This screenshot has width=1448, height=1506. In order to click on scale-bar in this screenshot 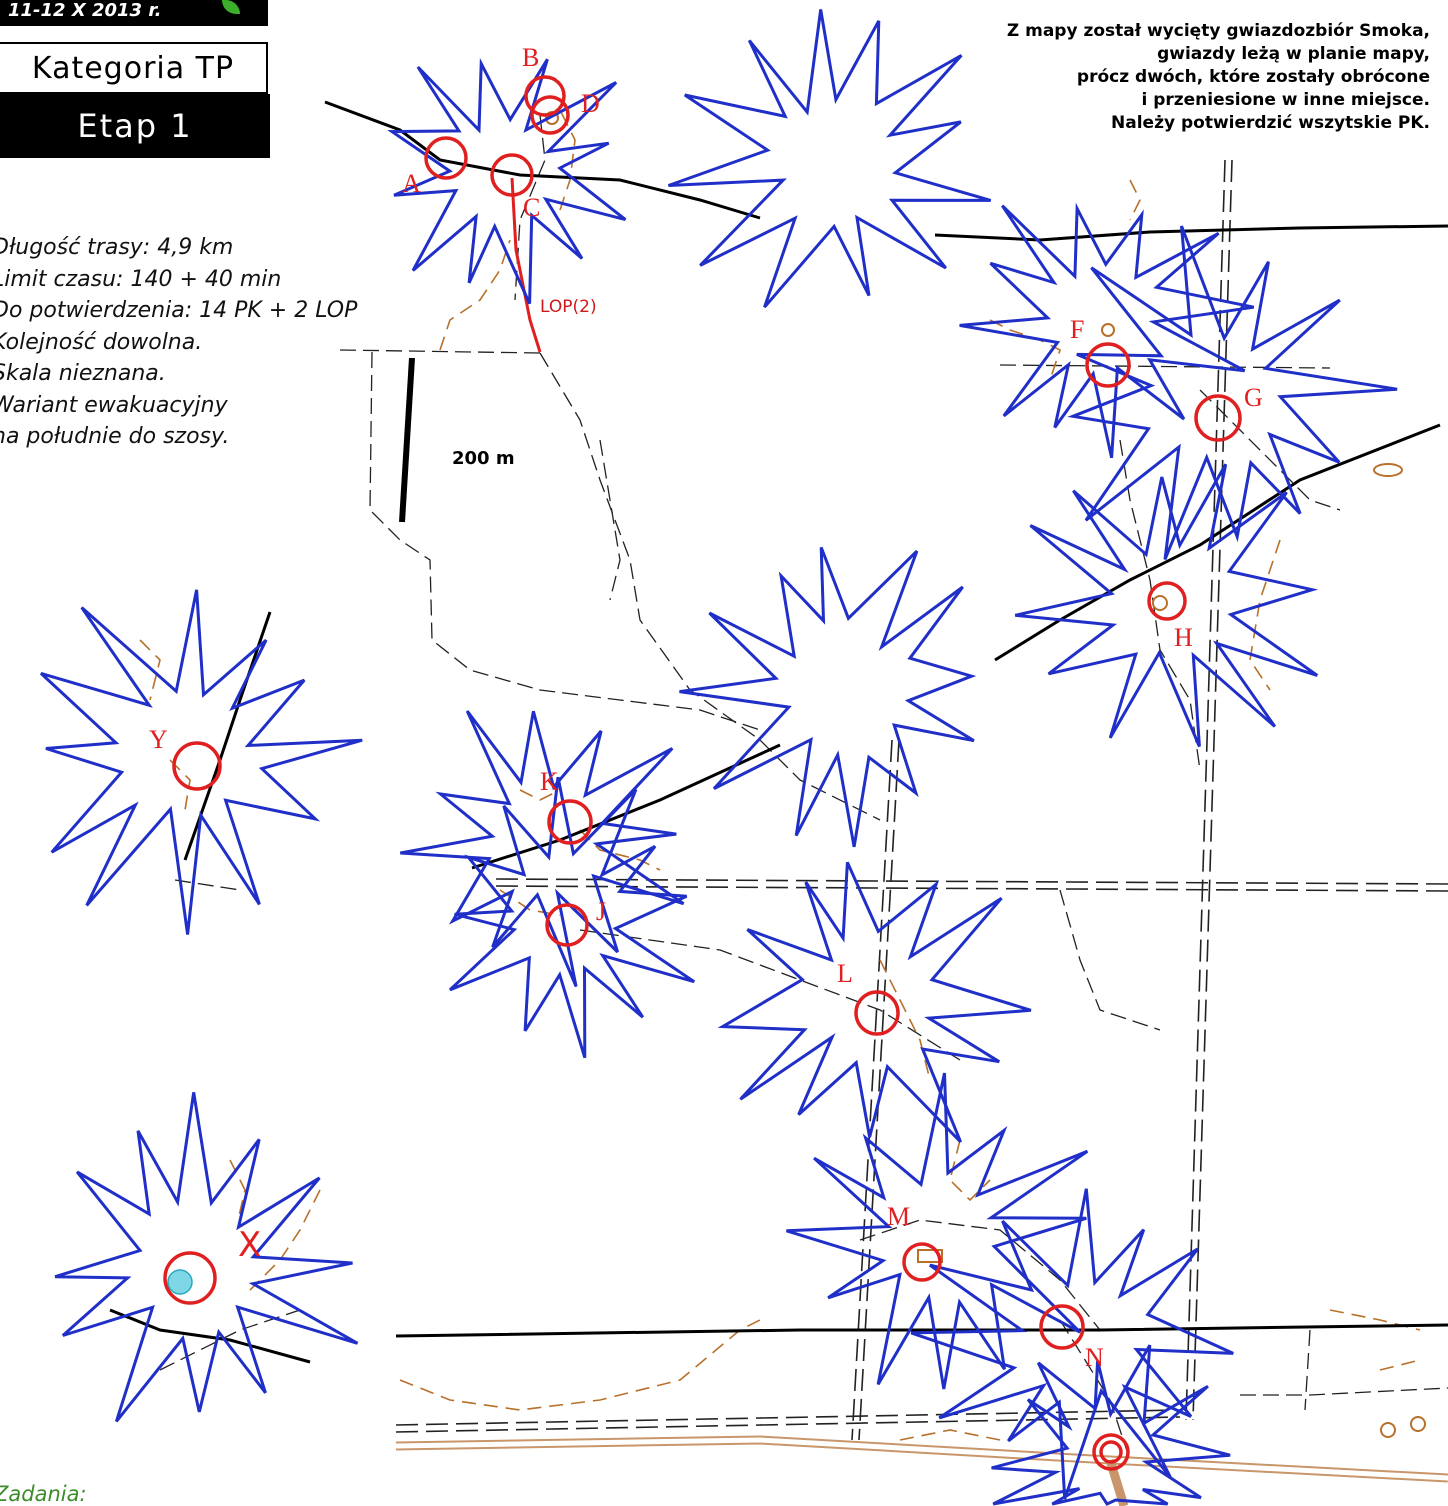, I will do `click(407, 440)`.